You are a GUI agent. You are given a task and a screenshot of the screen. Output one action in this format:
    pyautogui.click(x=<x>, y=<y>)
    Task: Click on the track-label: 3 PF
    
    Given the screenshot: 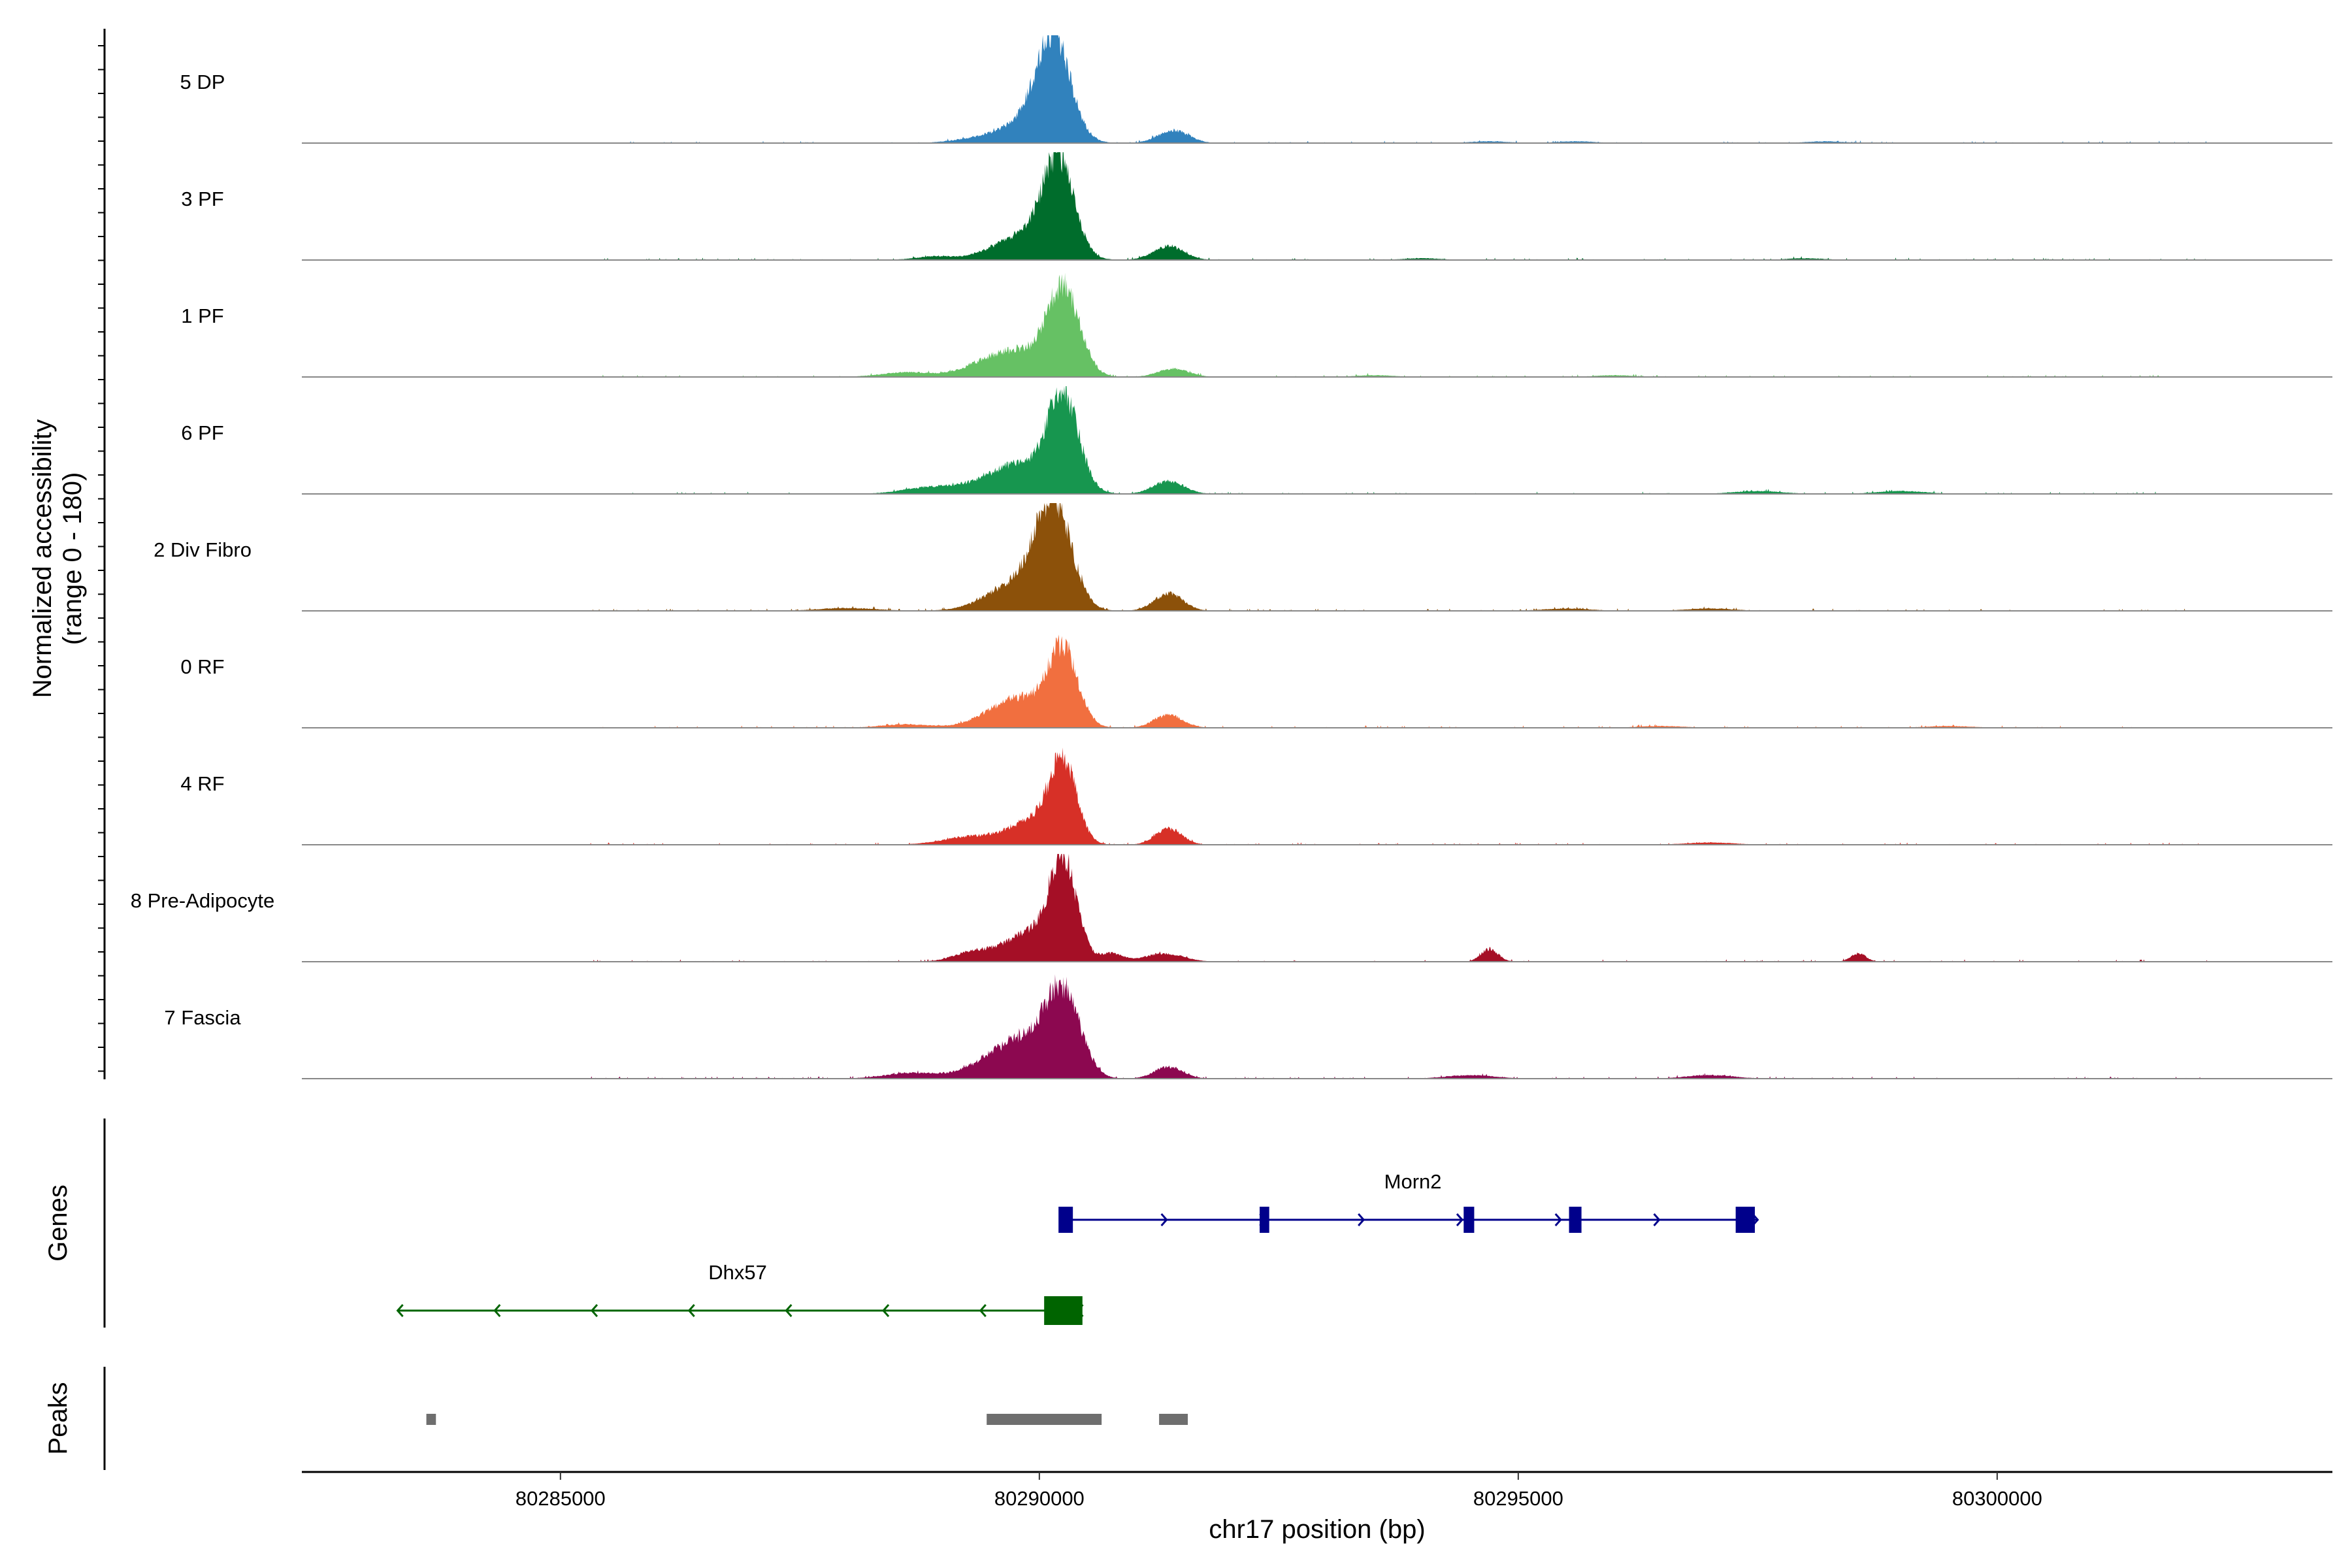 What is the action you would take?
    pyautogui.click(x=202, y=199)
    